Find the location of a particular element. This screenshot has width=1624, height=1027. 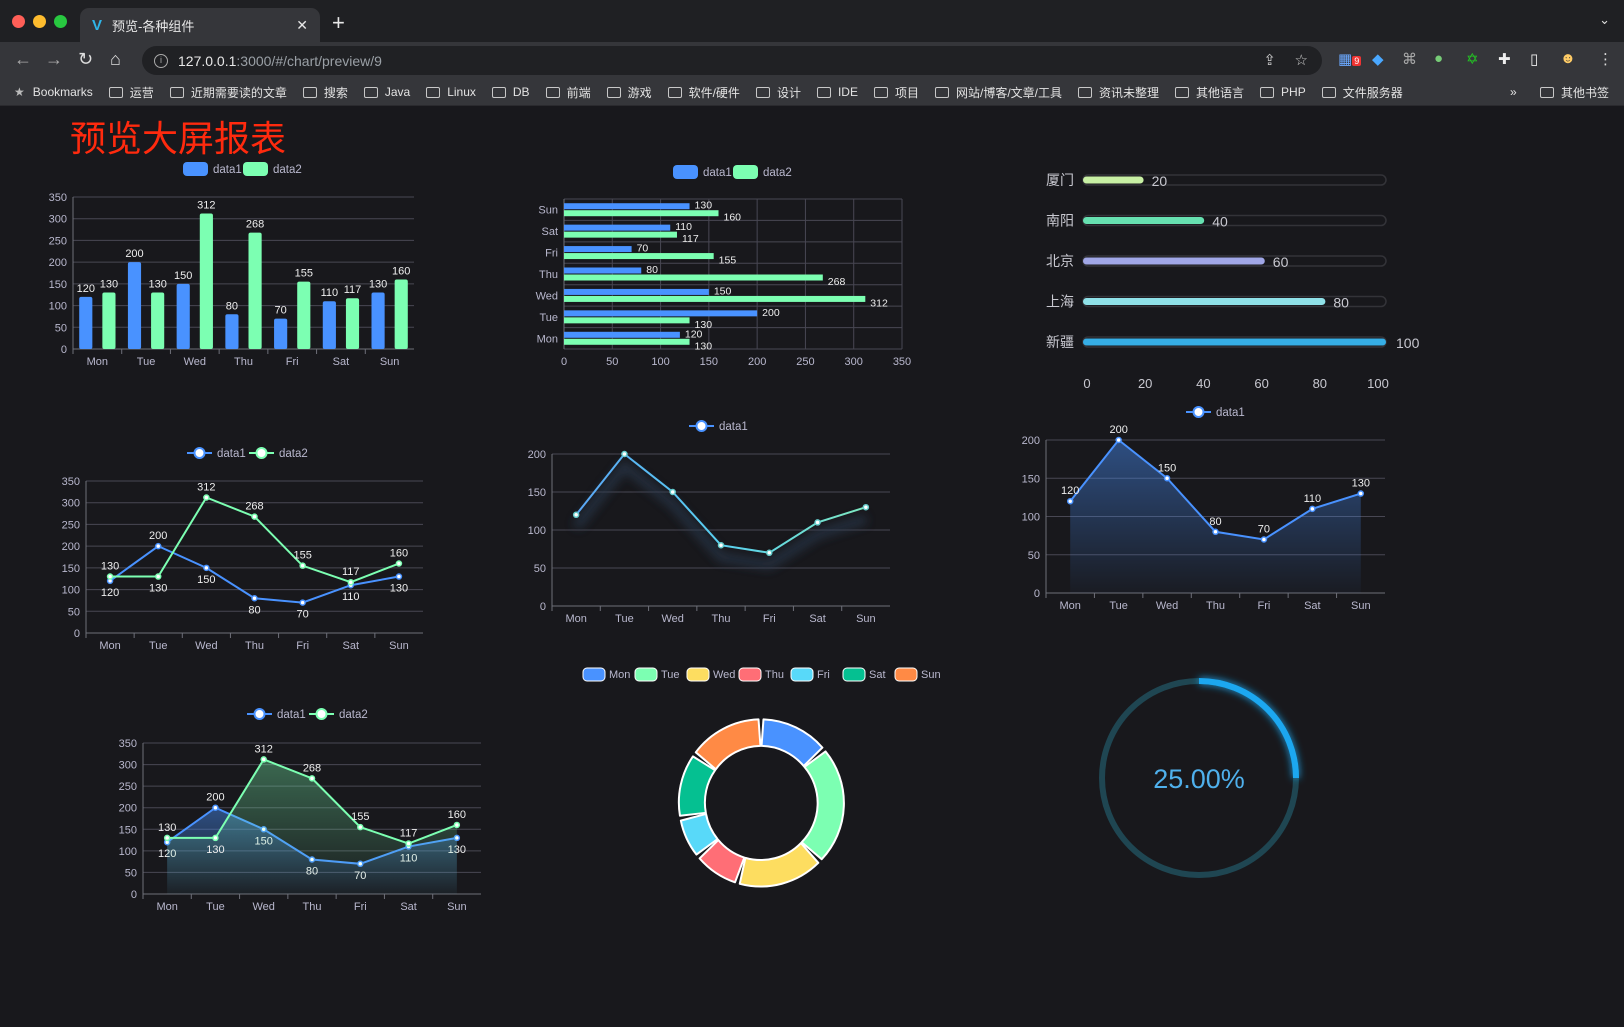

share-icon: ⇪ is located at coordinates (1269, 60).